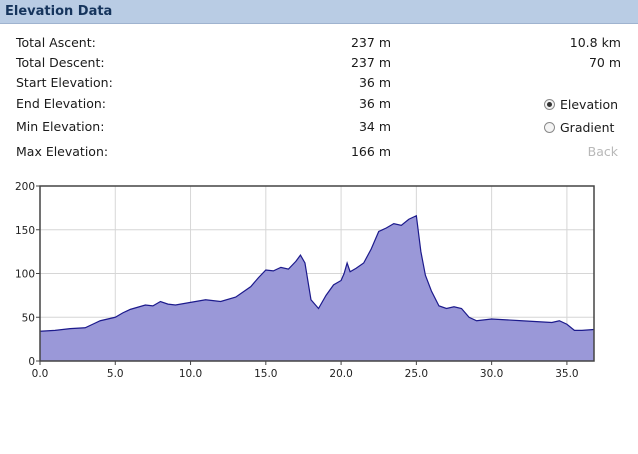 The height and width of the screenshot is (454, 638). I want to click on min-elevation-value: 34 m, so click(374, 126).